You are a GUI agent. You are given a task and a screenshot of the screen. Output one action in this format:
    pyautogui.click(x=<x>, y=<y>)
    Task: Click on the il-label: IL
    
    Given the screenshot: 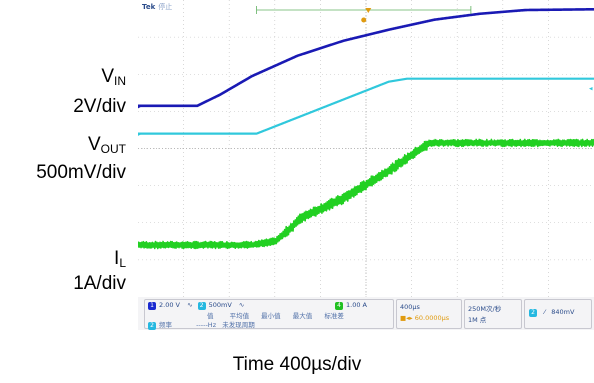 What is the action you would take?
    pyautogui.click(x=120, y=261)
    